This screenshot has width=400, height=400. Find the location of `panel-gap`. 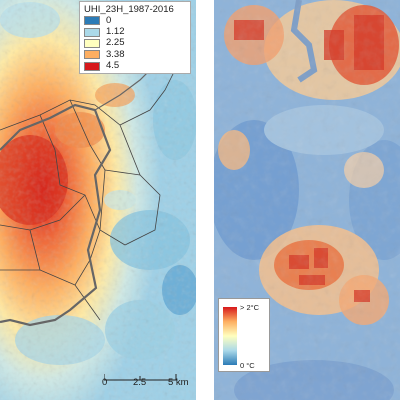

panel-gap is located at coordinates (205, 200).